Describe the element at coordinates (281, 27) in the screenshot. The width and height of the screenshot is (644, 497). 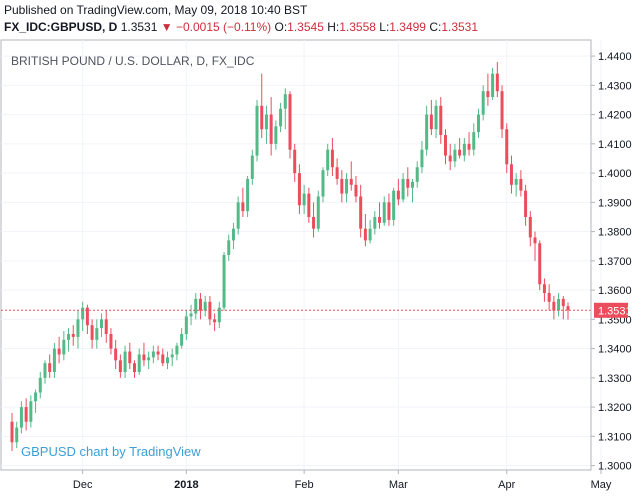
I see `open-label: O:` at that location.